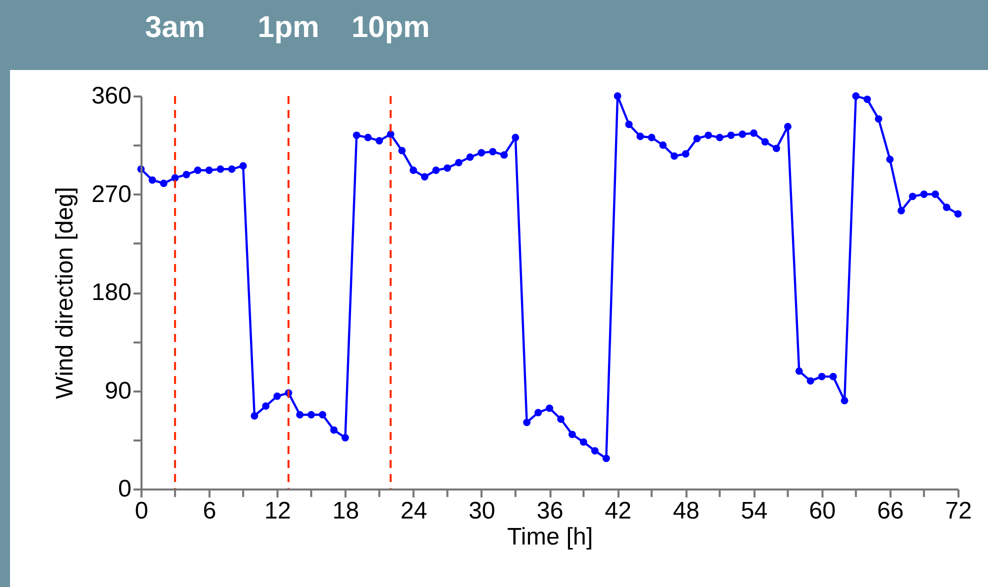 This screenshot has height=587, width=988. Describe the element at coordinates (175, 27) in the screenshot. I see `ref-line-label: 3am` at that location.